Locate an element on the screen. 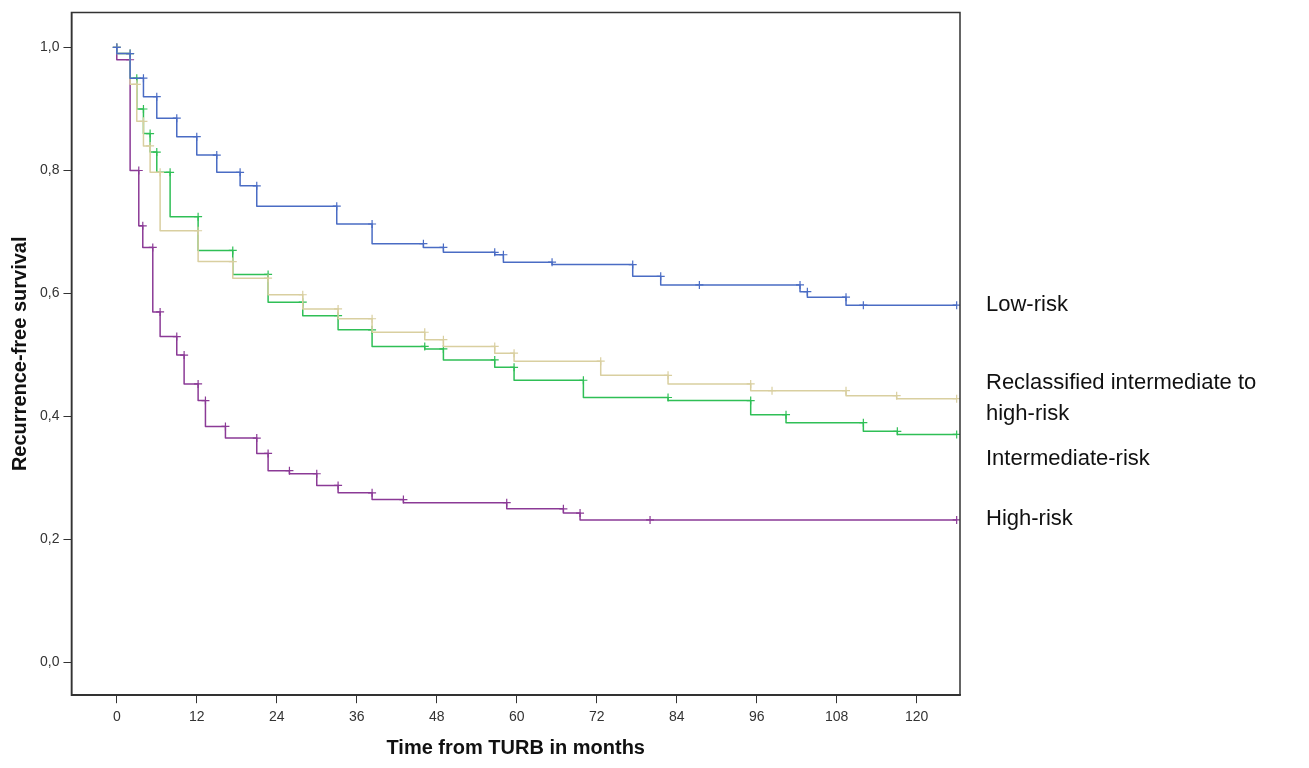  x-tick-label: 48 is located at coordinates (436, 716).